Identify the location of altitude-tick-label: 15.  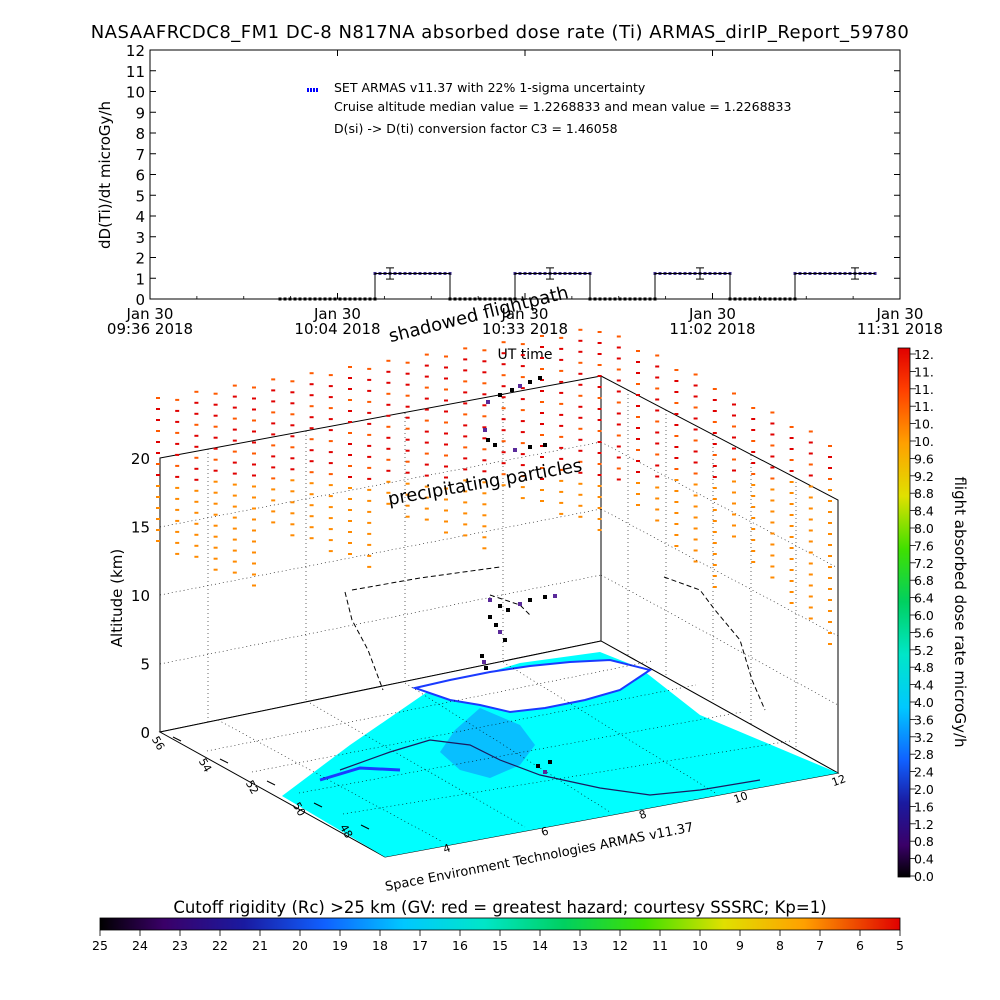
(140, 528).